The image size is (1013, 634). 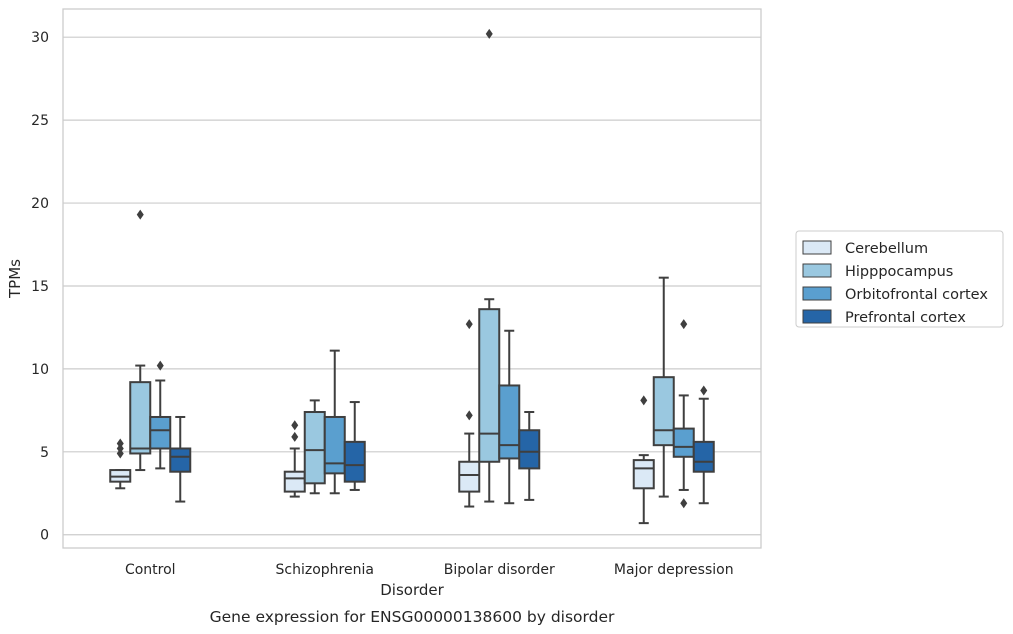 What do you see at coordinates (886, 249) in the screenshot?
I see `legend-label-0: Cerebellum` at bounding box center [886, 249].